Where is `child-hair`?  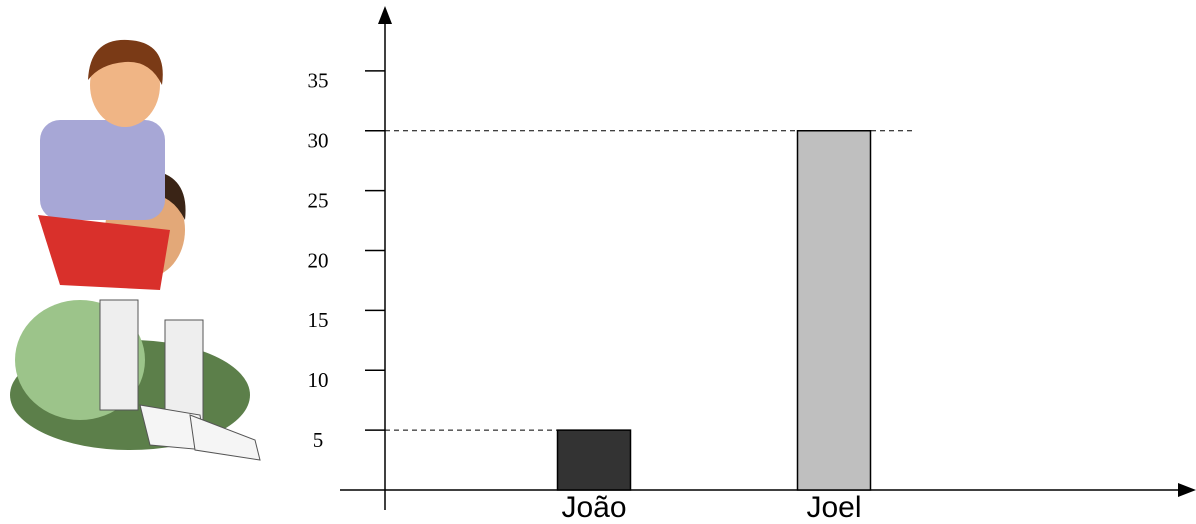 child-hair is located at coordinates (125, 62).